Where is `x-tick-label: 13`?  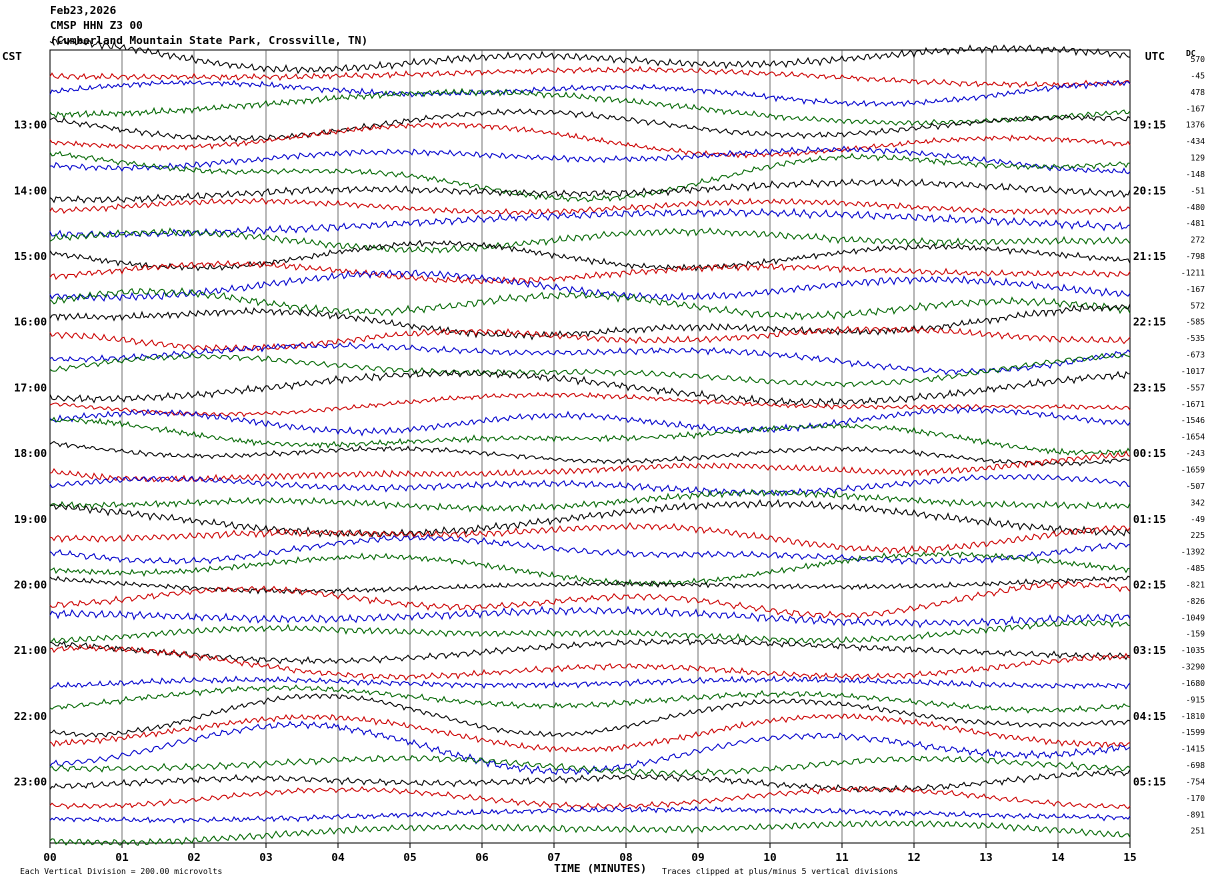 x-tick-label: 13 is located at coordinates (985, 857).